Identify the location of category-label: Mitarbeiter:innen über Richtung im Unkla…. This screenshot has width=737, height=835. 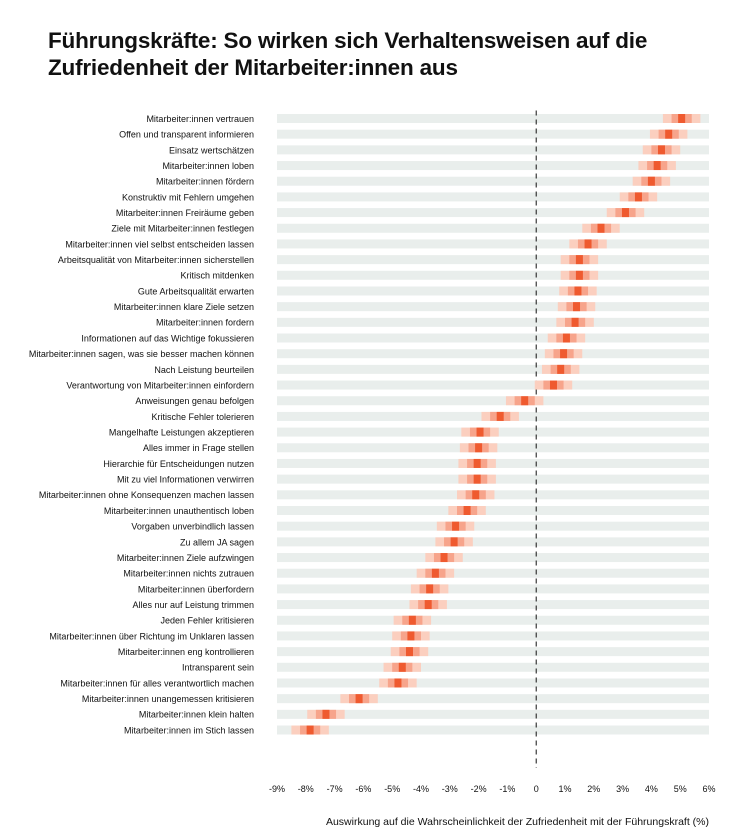
(151, 636).